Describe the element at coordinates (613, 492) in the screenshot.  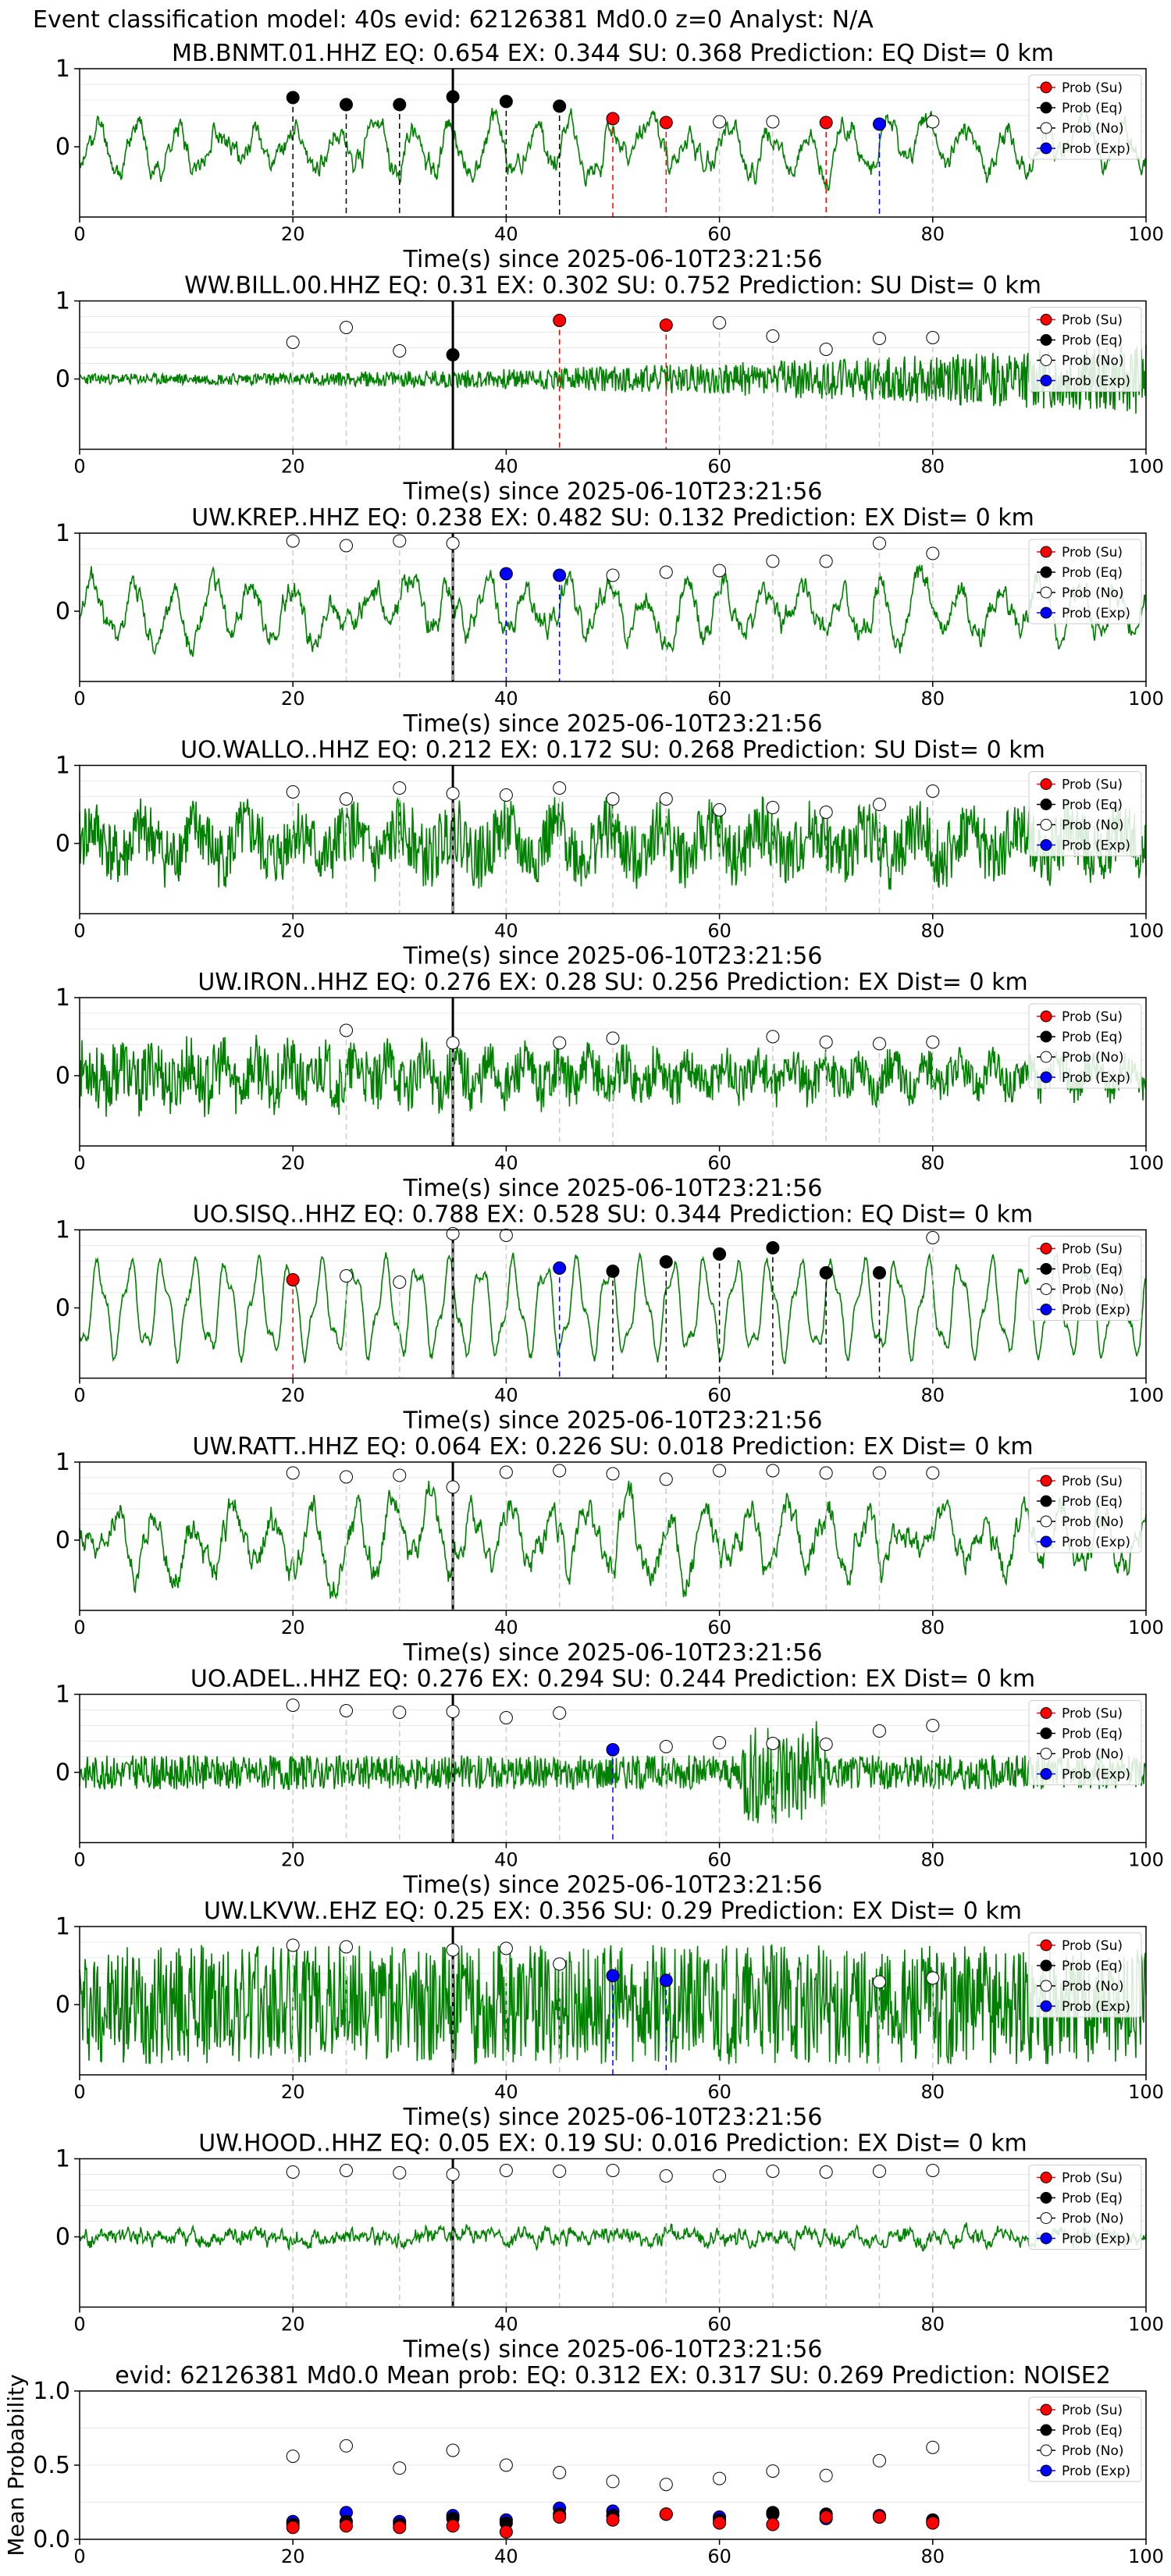
I see `x-axis-label: Time(s) since 2025-06-10T23:21:56` at that location.